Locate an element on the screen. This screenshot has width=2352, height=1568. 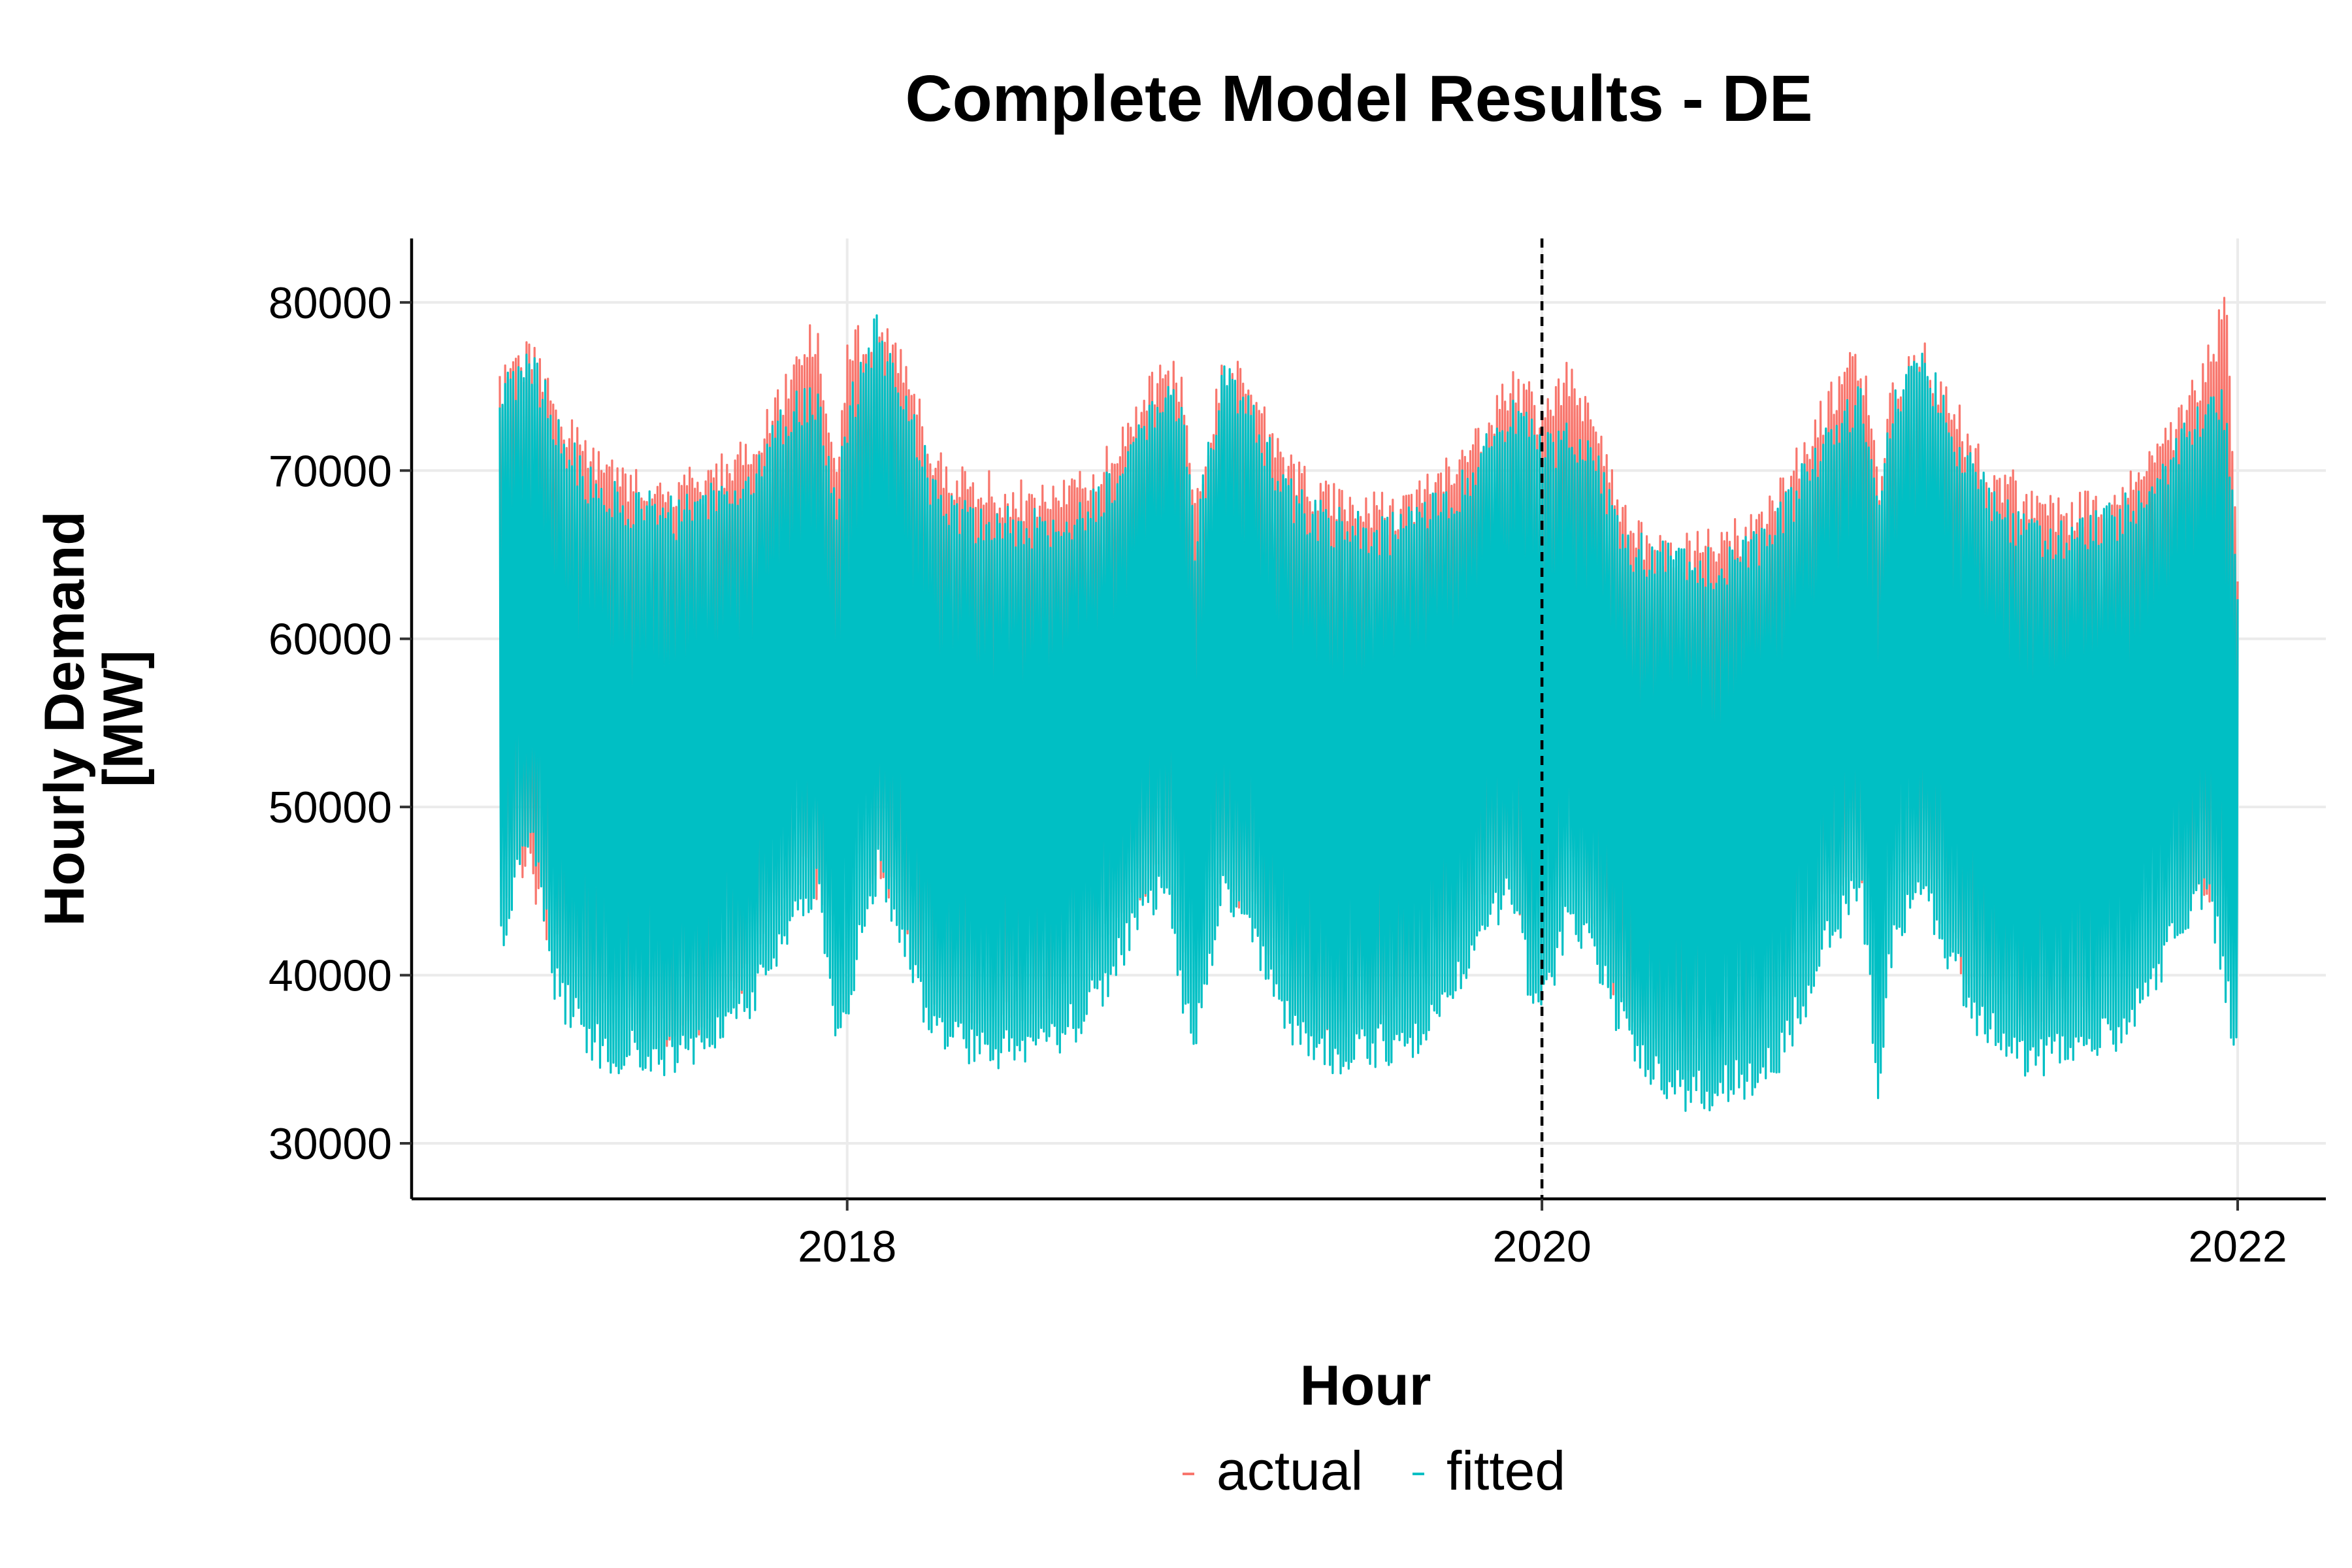
x-axis-title: Hour is located at coordinates (1365, 1385).